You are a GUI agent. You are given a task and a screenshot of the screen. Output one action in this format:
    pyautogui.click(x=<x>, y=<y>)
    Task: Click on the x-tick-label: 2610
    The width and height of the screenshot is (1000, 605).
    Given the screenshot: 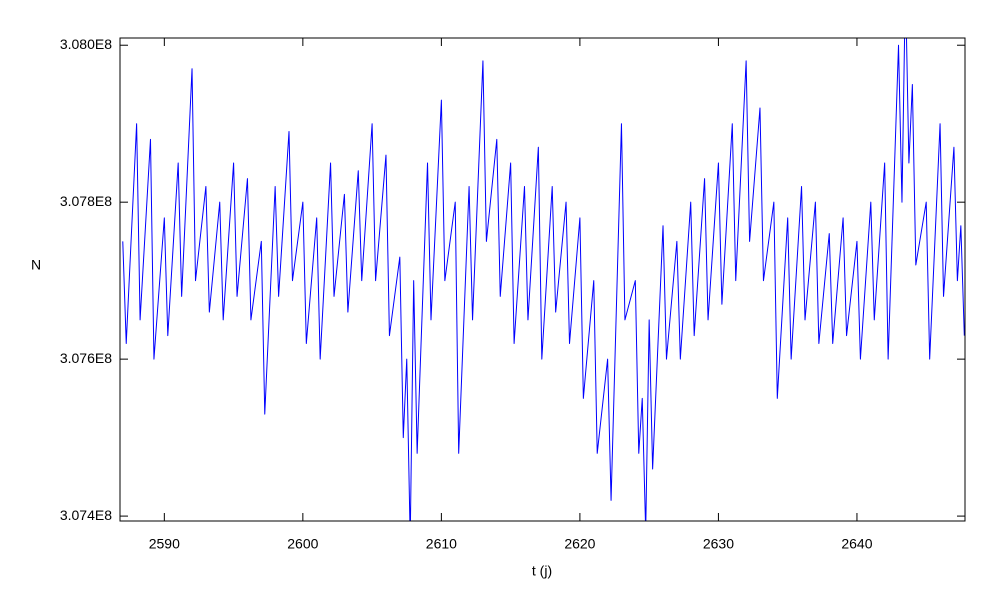 What is the action you would take?
    pyautogui.click(x=441, y=544)
    